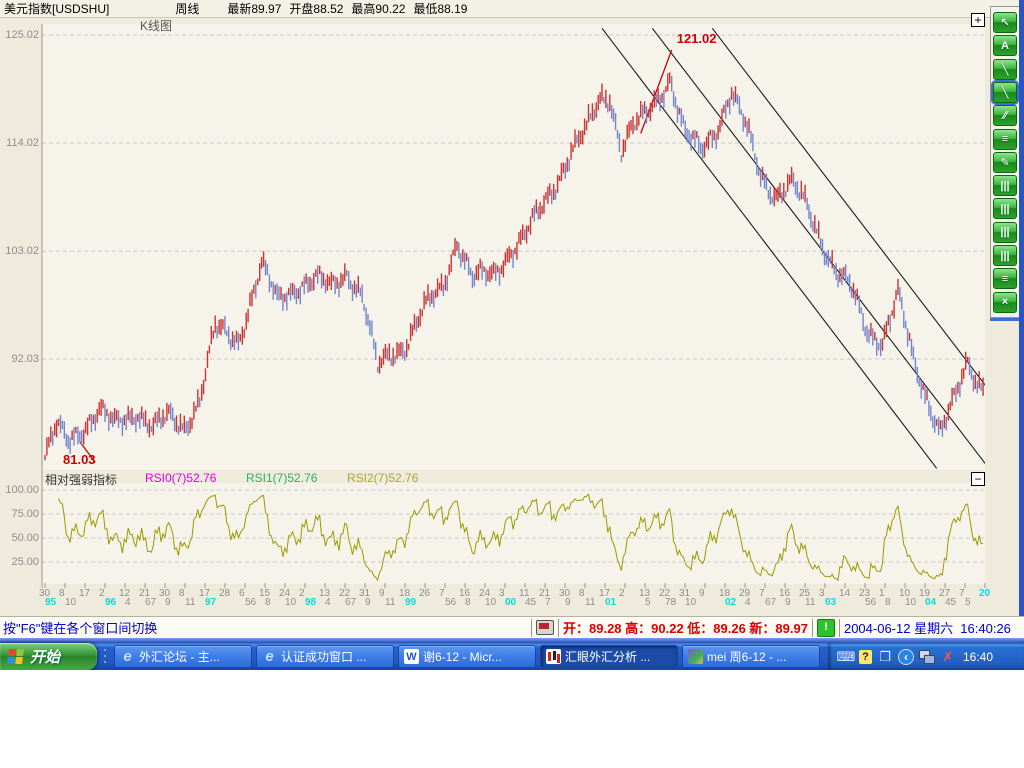 Image resolution: width=1024 pixels, height=768 pixels. What do you see at coordinates (807, 598) in the screenshot?
I see `x-axis-tick-label: 25 11` at bounding box center [807, 598].